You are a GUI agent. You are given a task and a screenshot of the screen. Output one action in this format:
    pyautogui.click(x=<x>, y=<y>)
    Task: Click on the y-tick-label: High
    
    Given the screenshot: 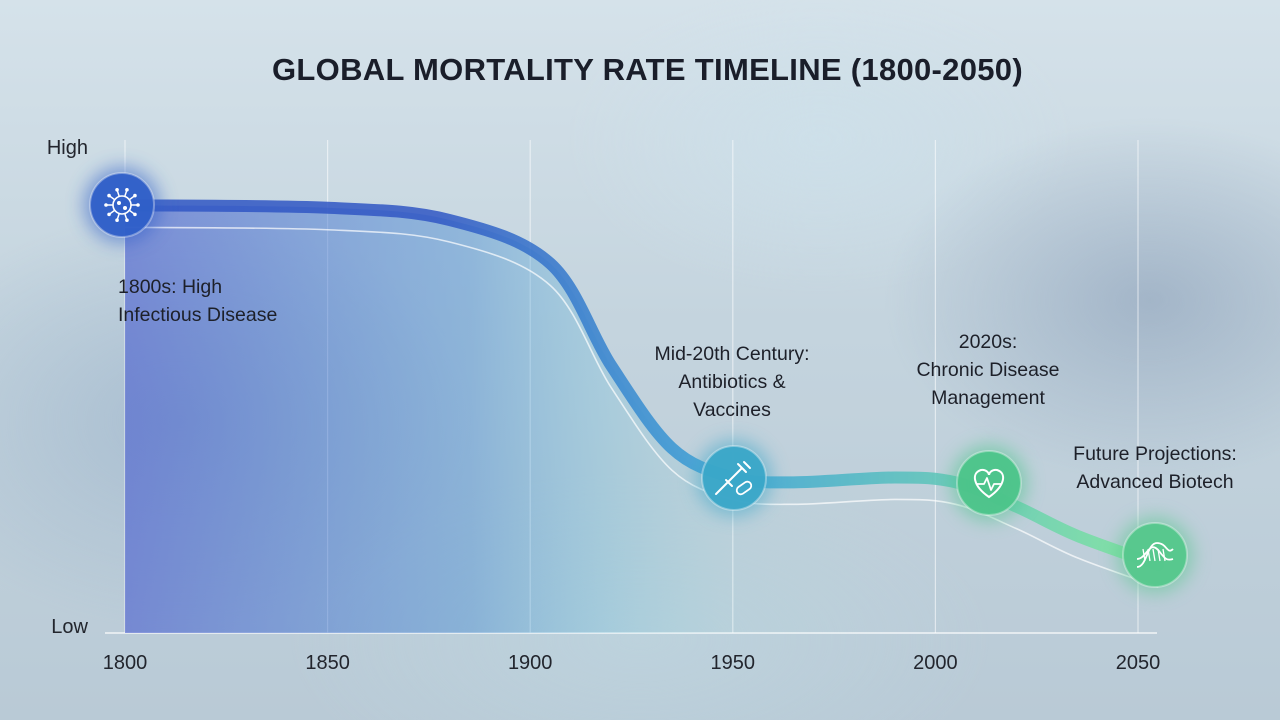 What is the action you would take?
    pyautogui.click(x=67, y=148)
    